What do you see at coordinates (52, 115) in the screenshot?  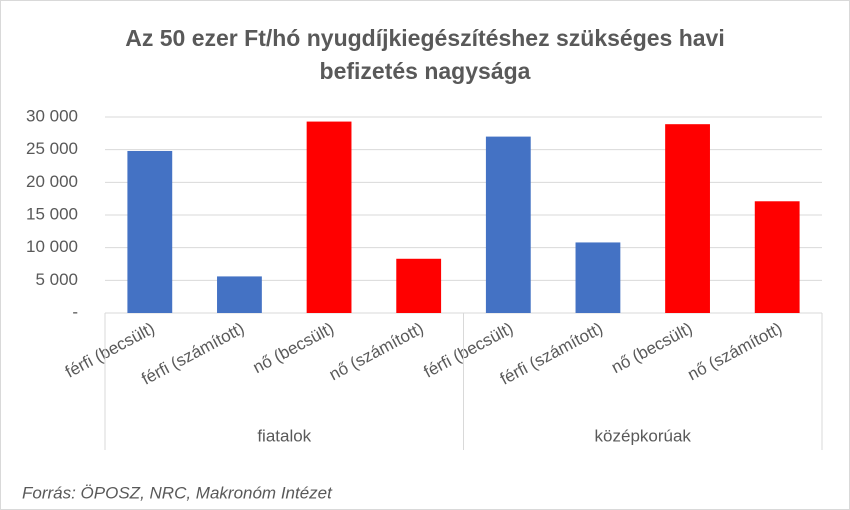 I see `y-tick-label: 30 000` at bounding box center [52, 115].